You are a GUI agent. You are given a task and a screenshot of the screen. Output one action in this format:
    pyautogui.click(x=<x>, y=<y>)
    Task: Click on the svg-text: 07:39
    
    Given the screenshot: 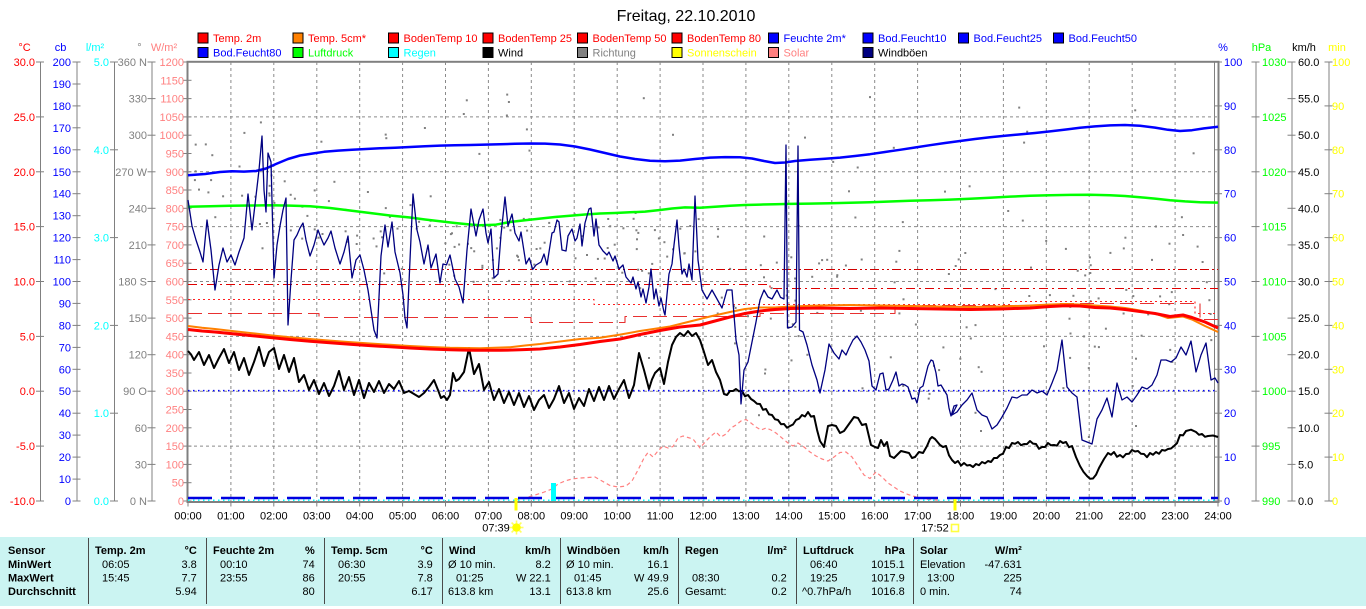 What is the action you would take?
    pyautogui.click(x=496, y=529)
    